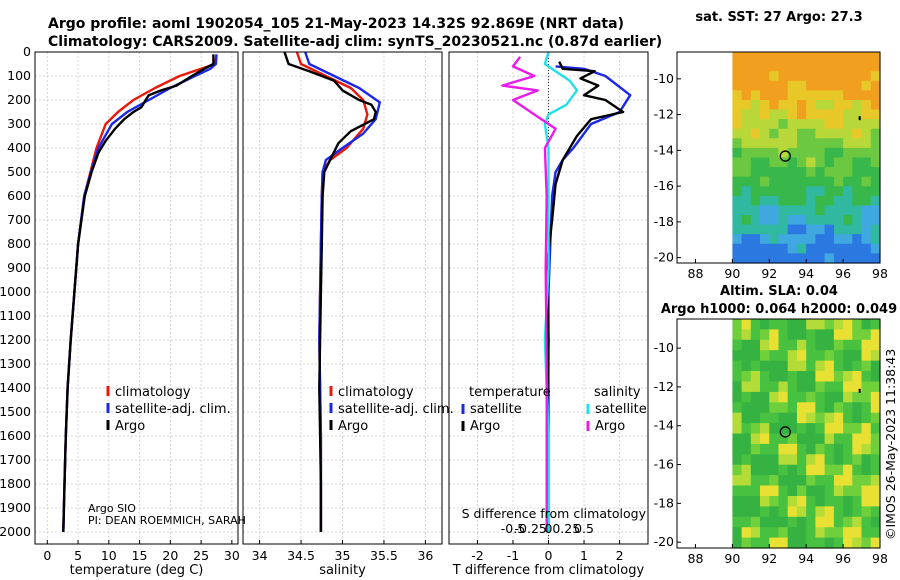 This screenshot has width=900, height=580. I want to click on temperature-ytick-label: 1500, so click(15, 411).